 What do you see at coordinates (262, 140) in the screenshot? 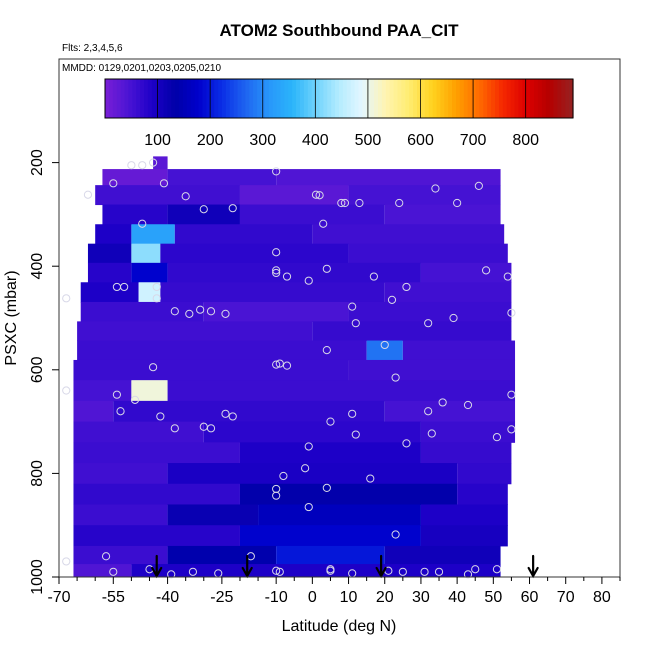
I see `colorbar-tick-label: 300` at bounding box center [262, 140].